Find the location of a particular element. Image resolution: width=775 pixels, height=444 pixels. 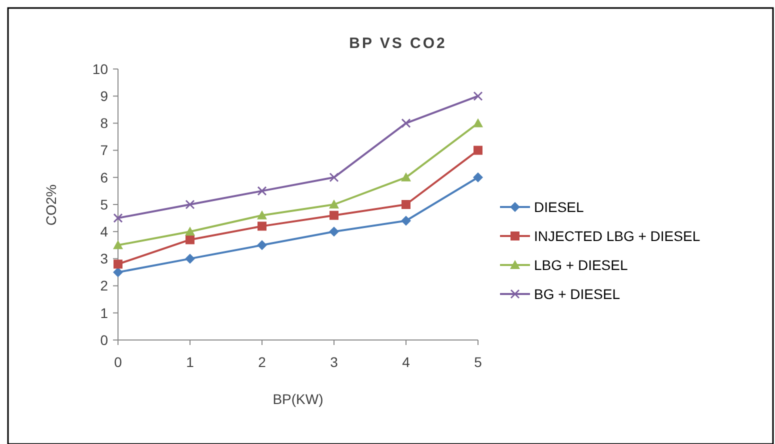

y-tick-label: 4 is located at coordinates (104, 232).